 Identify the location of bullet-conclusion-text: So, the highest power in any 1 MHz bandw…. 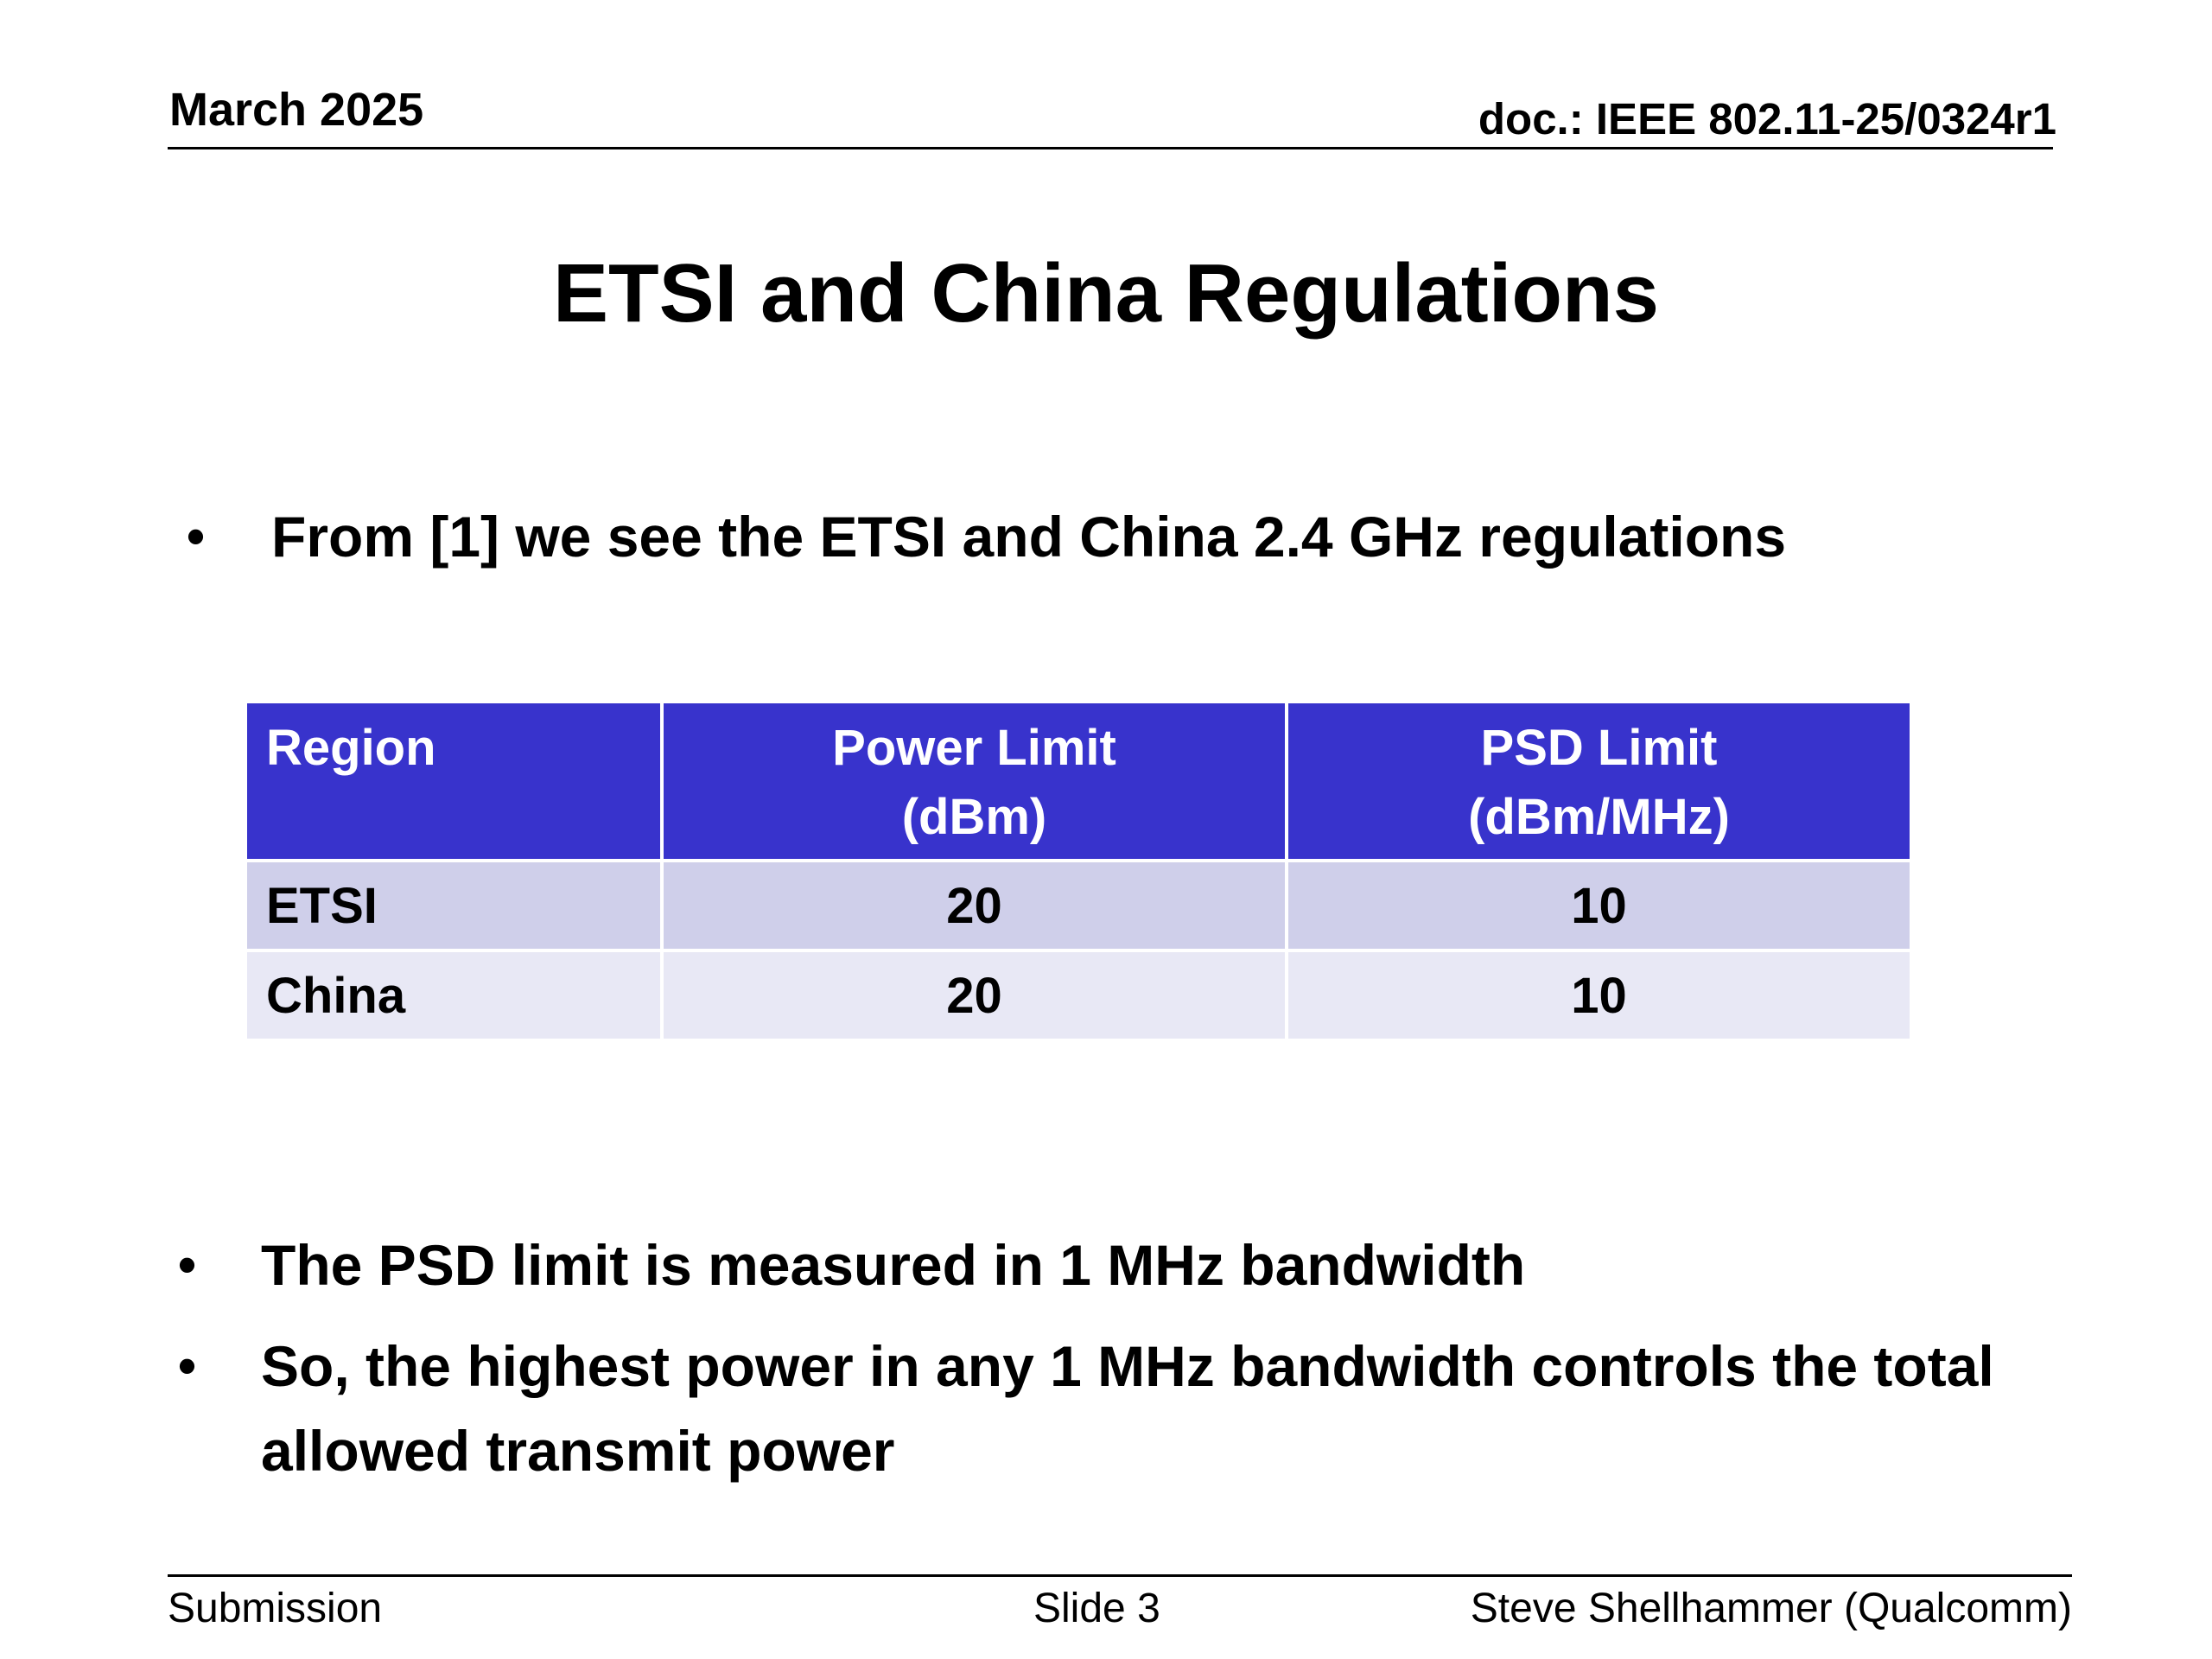
(1127, 1408).